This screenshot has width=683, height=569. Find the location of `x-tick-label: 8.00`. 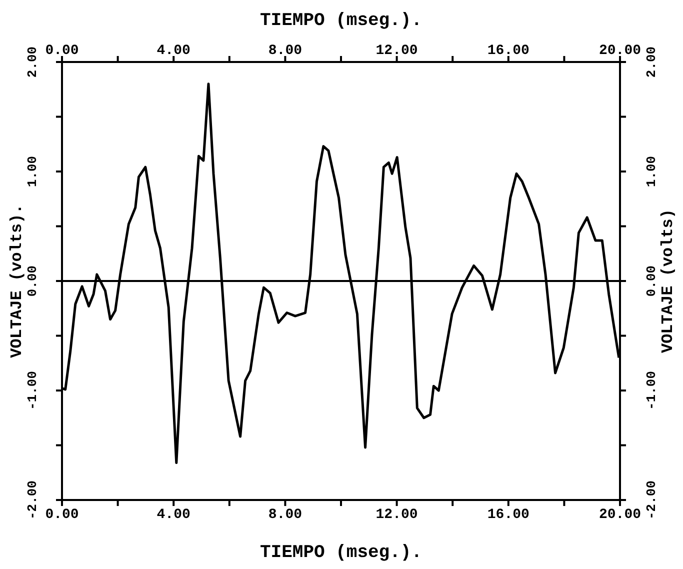

x-tick-label: 8.00 is located at coordinates (285, 51).